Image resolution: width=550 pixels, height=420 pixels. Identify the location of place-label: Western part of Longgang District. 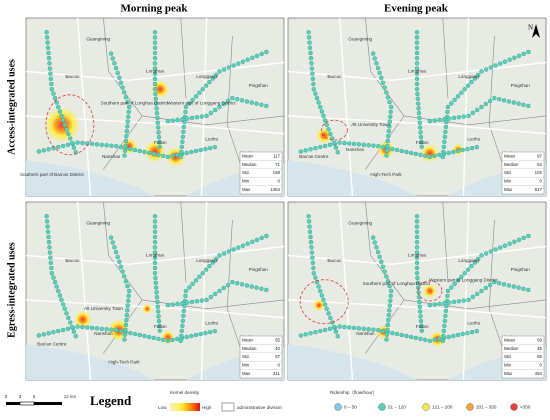
(463, 280).